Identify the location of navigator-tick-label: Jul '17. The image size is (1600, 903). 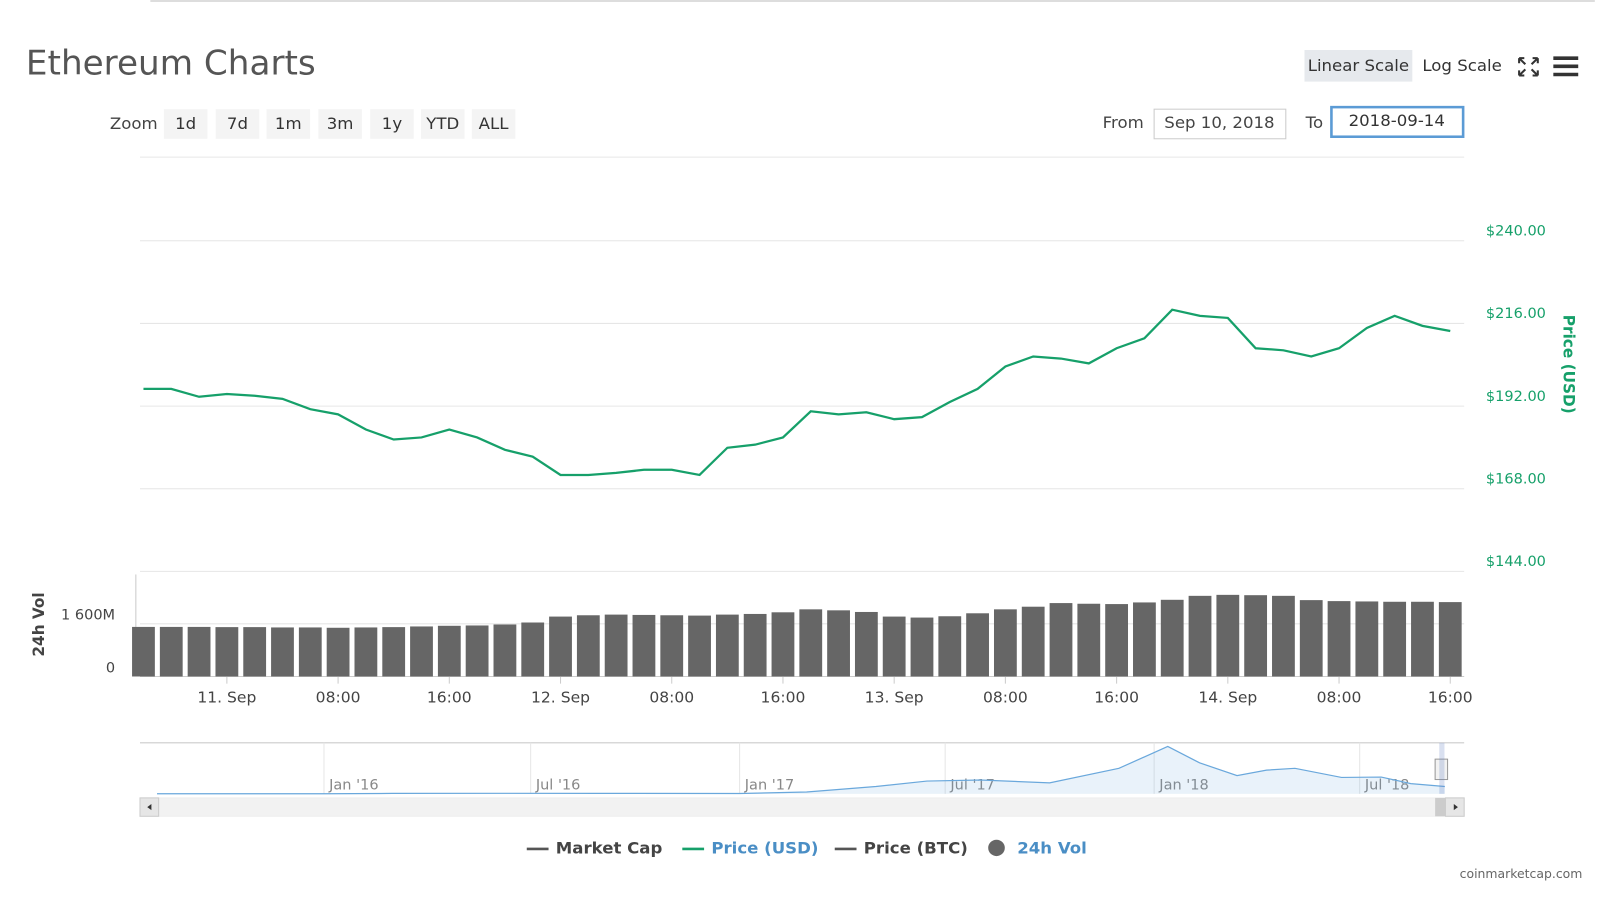
(972, 786).